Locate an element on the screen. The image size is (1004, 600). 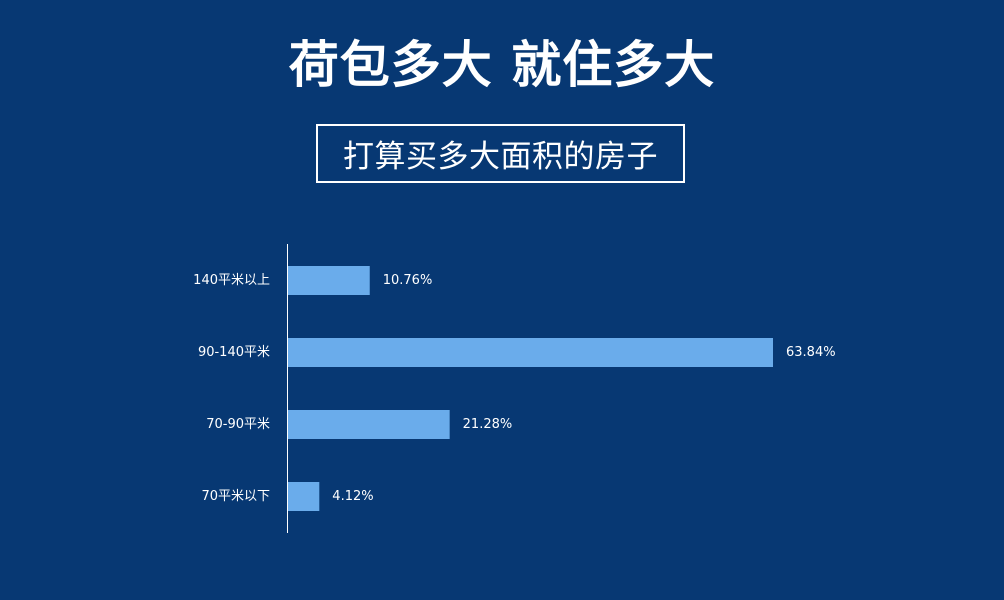
category-label: 70-90平米 is located at coordinates (238, 424).